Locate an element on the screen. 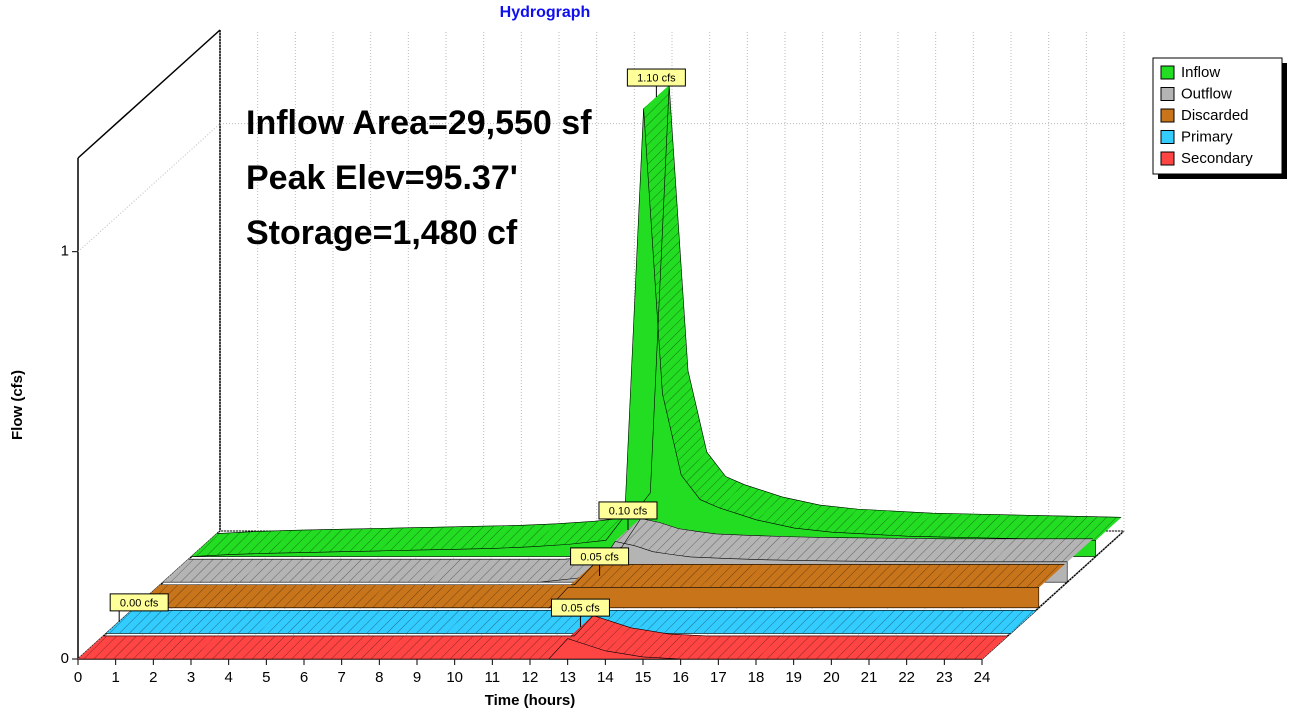 The image size is (1294, 717). x-tick-label: 0 is located at coordinates (78, 677).